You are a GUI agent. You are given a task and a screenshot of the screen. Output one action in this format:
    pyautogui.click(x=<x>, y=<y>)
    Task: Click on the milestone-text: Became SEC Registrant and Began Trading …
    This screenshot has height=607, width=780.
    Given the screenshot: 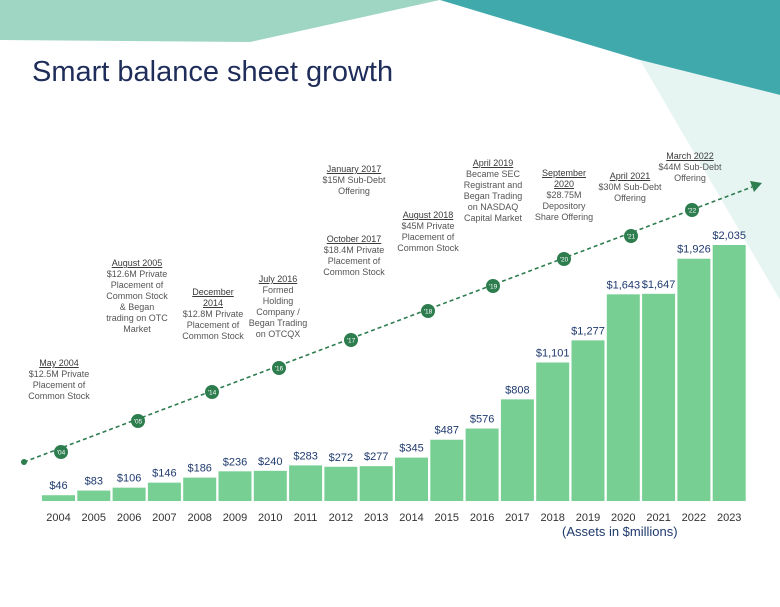 What is the action you would take?
    pyautogui.click(x=493, y=196)
    